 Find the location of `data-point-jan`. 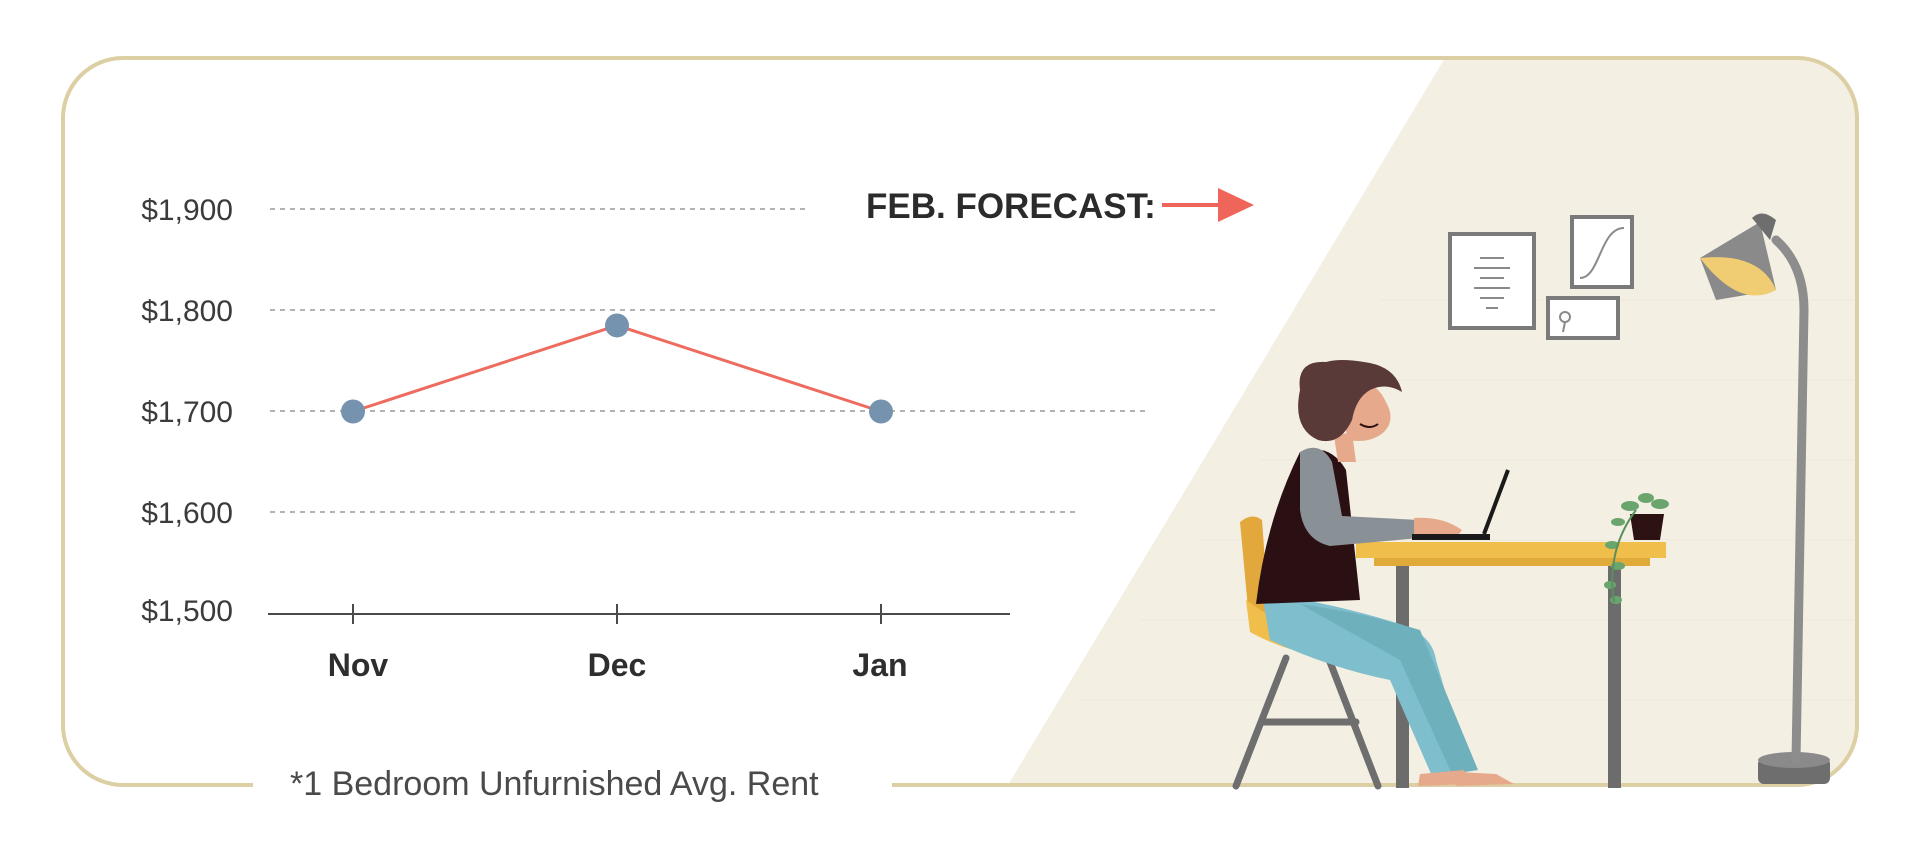

data-point-jan is located at coordinates (881, 411).